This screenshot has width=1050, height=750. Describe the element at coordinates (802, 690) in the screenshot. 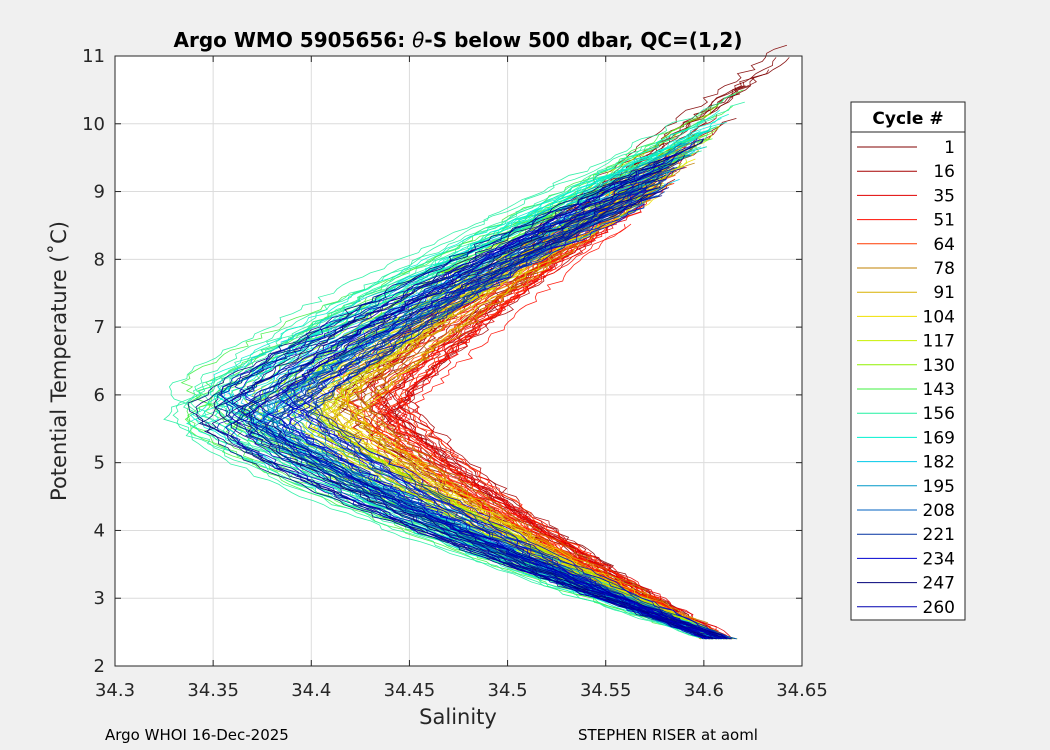

I see `x-tick-label: 34.65` at that location.